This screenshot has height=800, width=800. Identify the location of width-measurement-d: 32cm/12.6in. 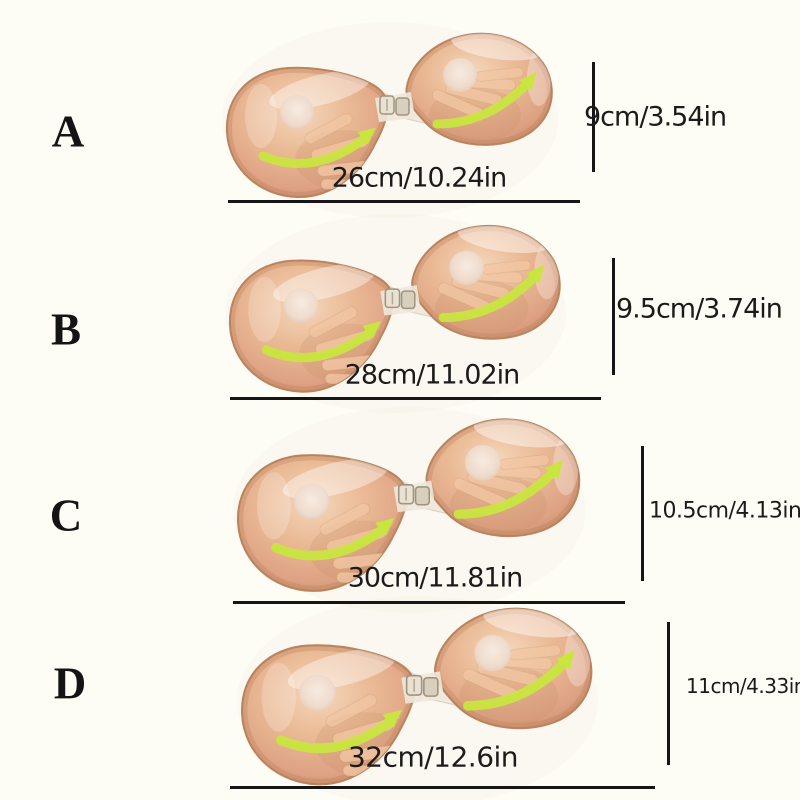
(433, 757).